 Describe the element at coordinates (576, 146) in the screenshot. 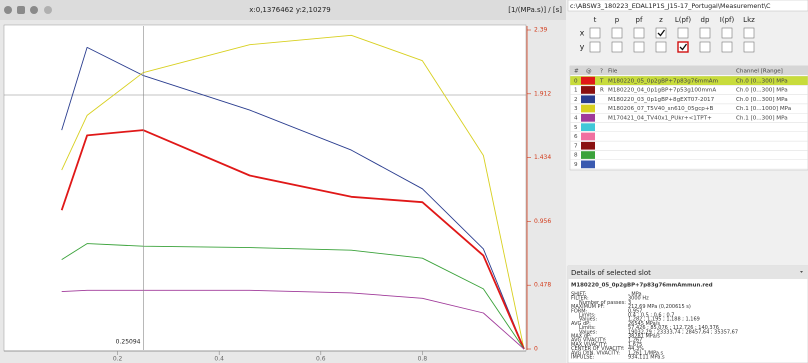

I see `slot-index: 7` at that location.